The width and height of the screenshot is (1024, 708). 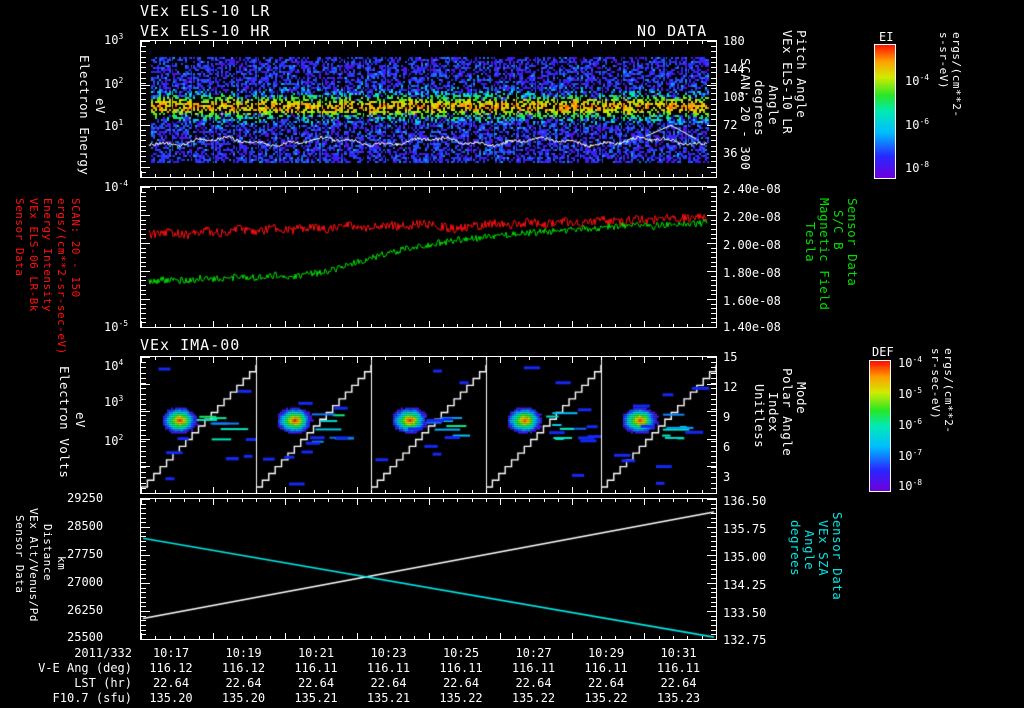 I want to click on panel2-rtick-3: 1.80e-08, so click(x=752, y=273).